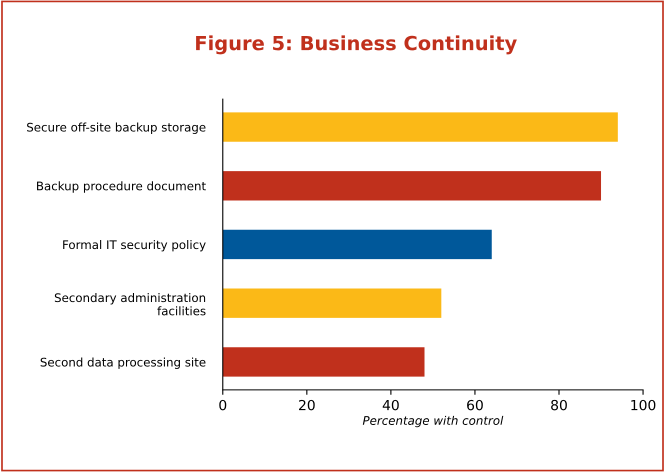 The width and height of the screenshot is (665, 472). Describe the element at coordinates (222, 405) in the screenshot. I see `x-tick-label: 0` at that location.